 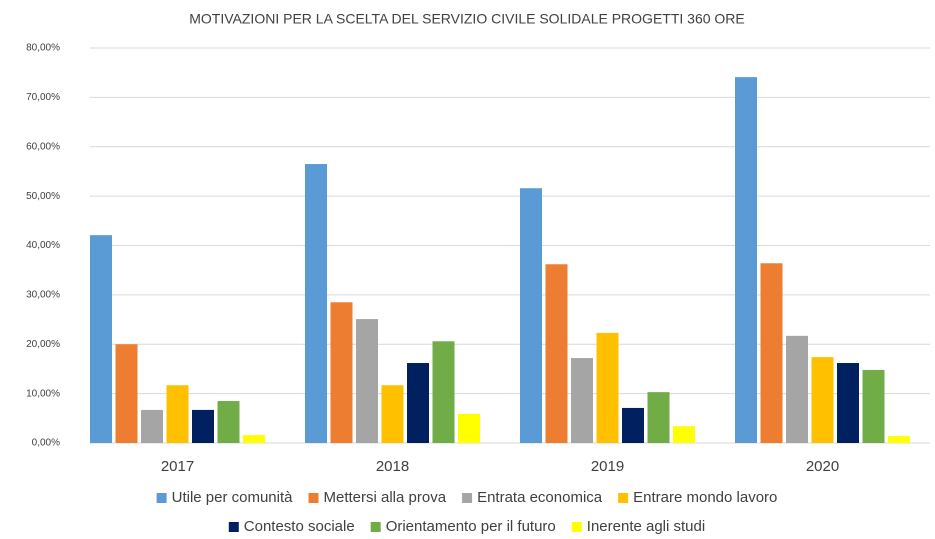 I want to click on y-tick-label: 20,00%, so click(x=43, y=344).